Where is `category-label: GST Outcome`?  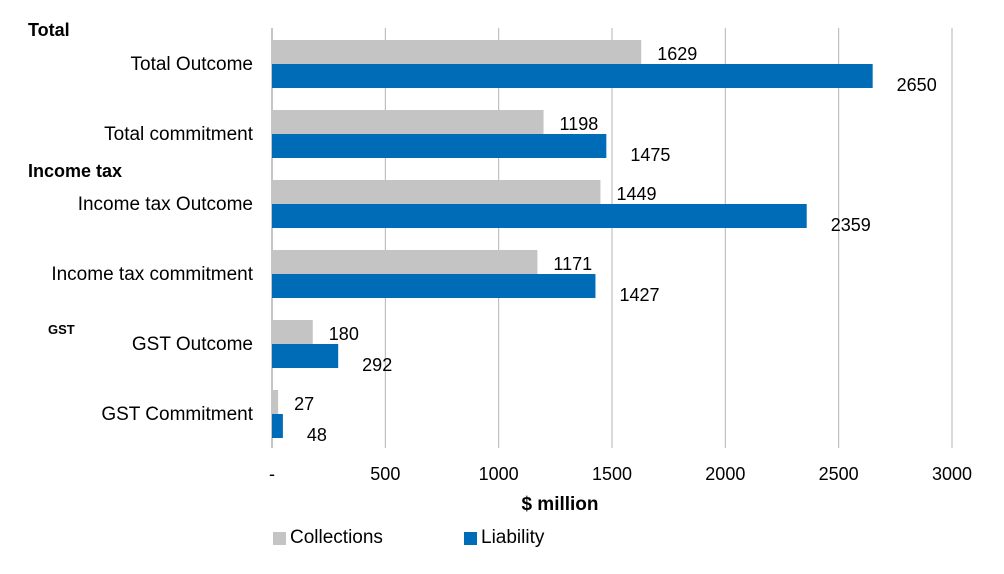 category-label: GST Outcome is located at coordinates (192, 344).